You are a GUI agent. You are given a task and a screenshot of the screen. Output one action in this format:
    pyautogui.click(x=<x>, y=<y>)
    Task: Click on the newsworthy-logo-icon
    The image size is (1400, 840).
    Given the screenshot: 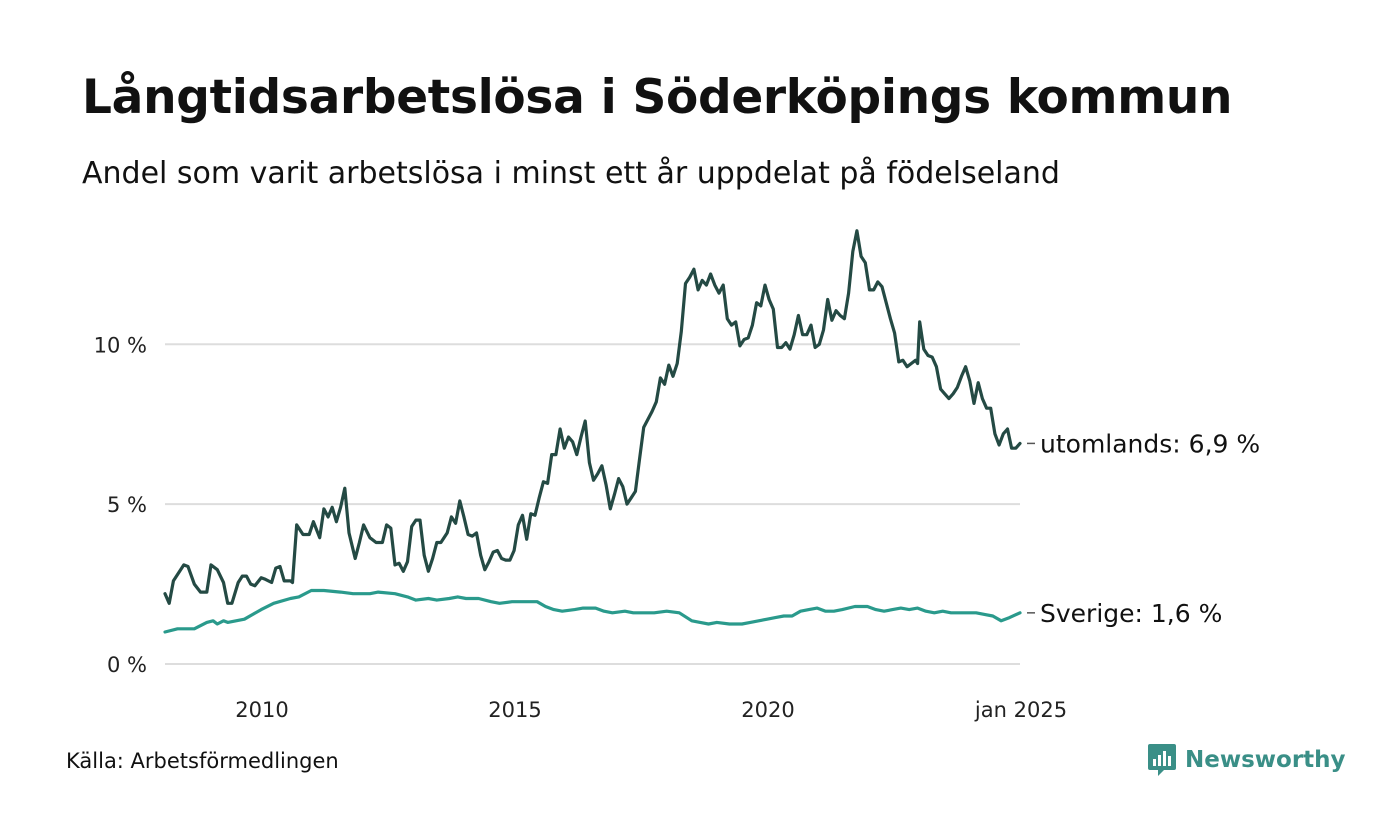 What is the action you would take?
    pyautogui.click(x=1162, y=760)
    